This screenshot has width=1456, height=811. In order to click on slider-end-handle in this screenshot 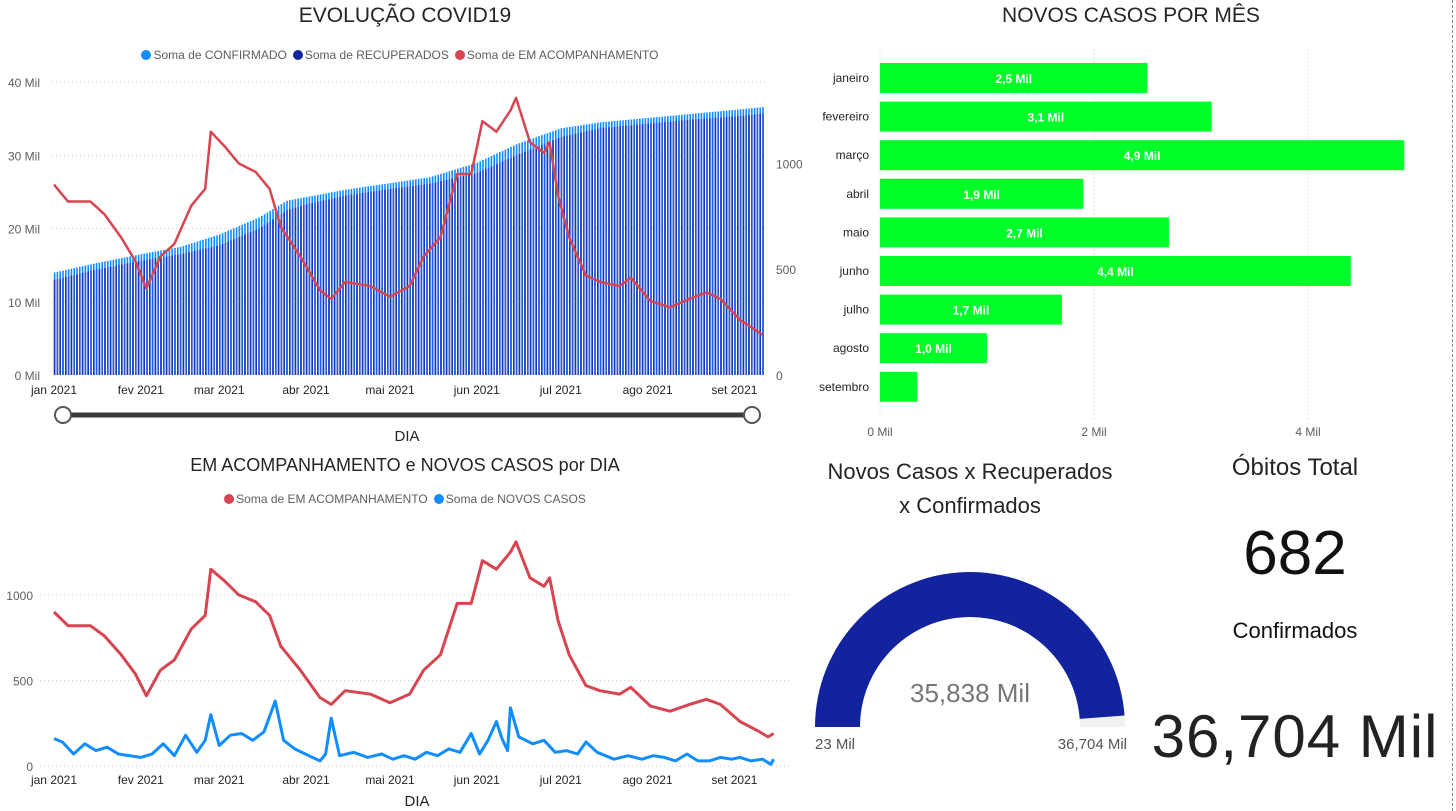, I will do `click(752, 415)`.